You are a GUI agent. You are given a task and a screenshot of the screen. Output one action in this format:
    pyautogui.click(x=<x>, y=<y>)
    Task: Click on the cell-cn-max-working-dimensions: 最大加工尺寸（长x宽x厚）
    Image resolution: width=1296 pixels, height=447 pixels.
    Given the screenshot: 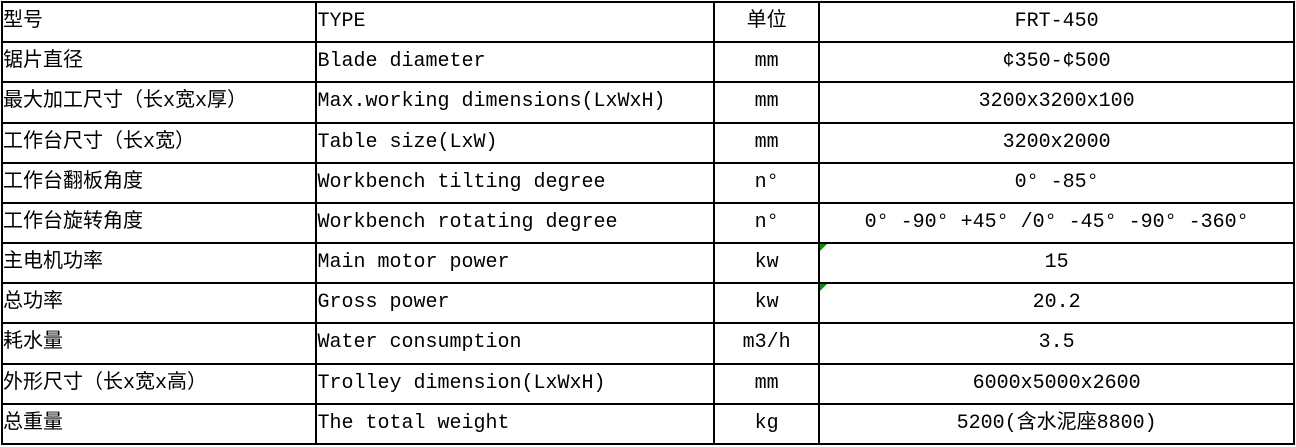 What is the action you would take?
    pyautogui.click(x=159, y=102)
    